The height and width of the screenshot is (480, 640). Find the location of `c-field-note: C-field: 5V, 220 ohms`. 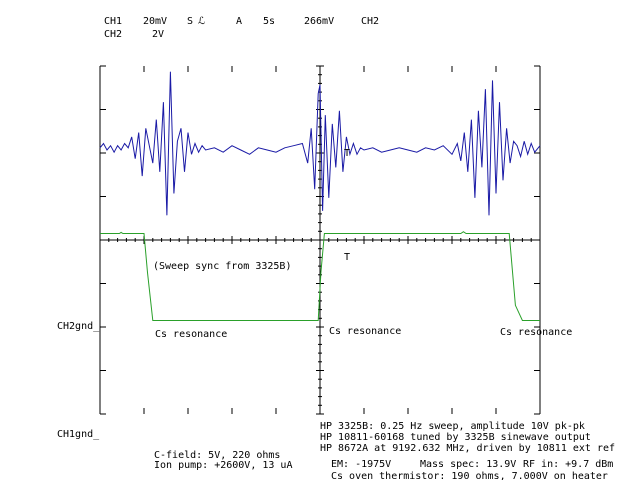

c-field-note: C-field: 5V, 220 ohms is located at coordinates (217, 455).